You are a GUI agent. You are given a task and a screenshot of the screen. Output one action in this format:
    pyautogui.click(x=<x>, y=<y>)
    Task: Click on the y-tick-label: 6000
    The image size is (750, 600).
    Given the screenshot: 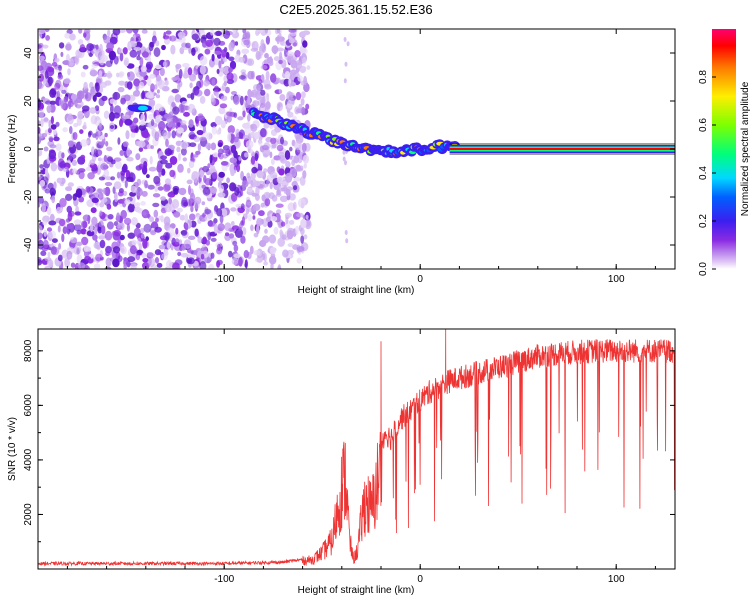 What is the action you would take?
    pyautogui.click(x=28, y=405)
    